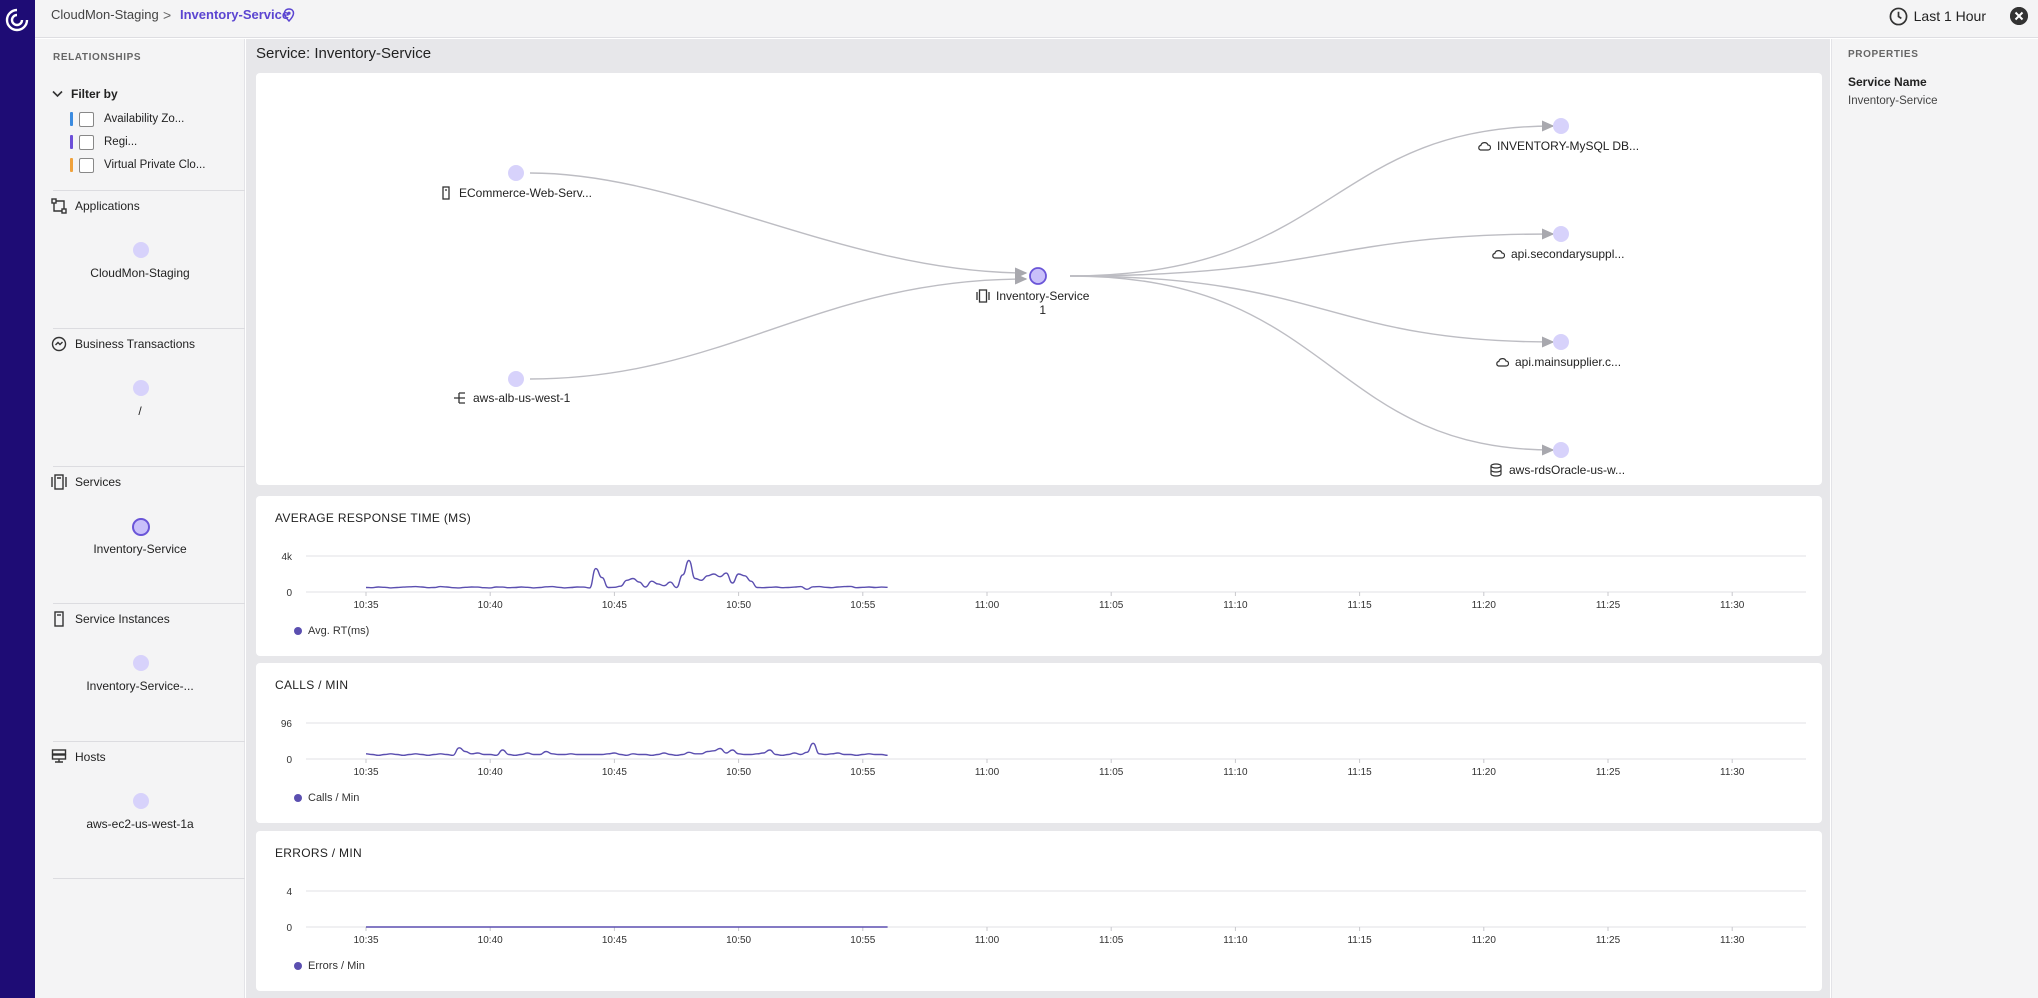  I want to click on chart-legend: Avg. RT(ms), so click(331, 631).